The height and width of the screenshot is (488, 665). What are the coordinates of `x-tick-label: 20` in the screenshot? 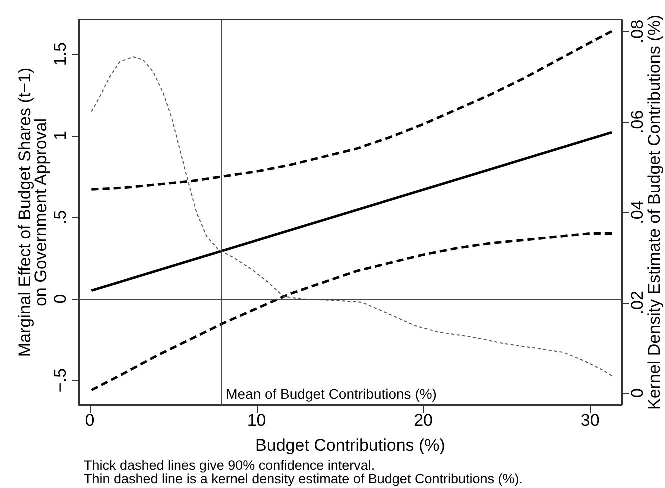 It's located at (424, 420).